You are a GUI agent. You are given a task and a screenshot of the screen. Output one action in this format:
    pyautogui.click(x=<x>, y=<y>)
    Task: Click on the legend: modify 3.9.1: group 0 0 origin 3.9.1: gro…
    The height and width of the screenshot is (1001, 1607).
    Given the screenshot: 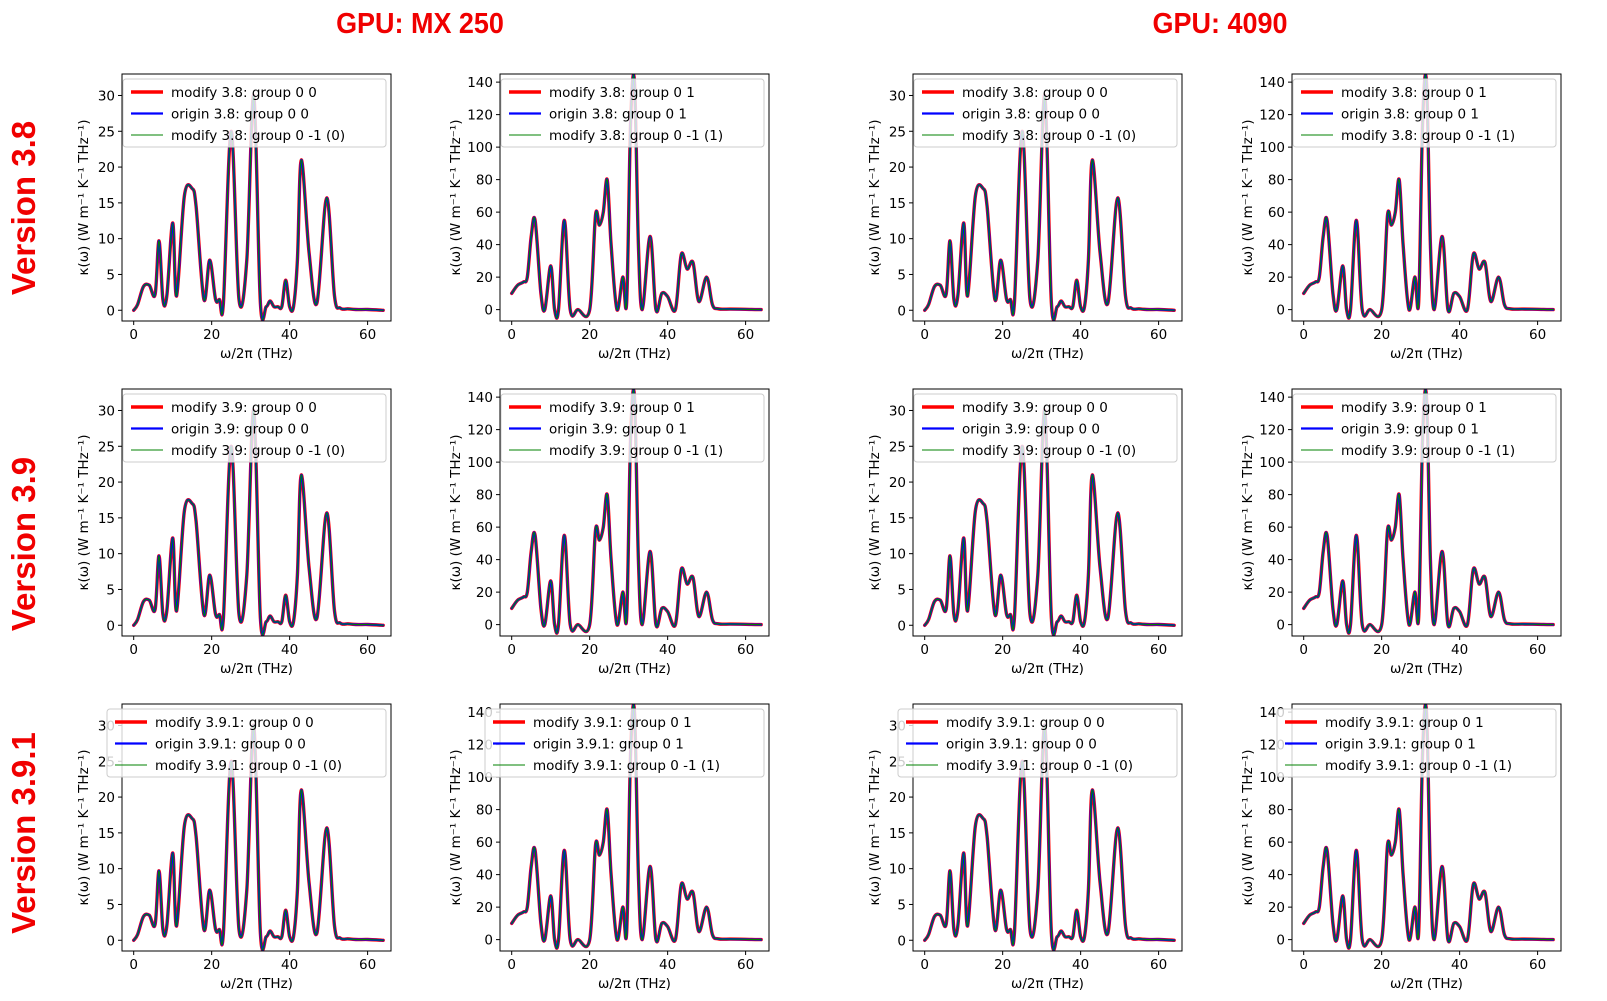 What is the action you would take?
    pyautogui.click(x=1037, y=743)
    